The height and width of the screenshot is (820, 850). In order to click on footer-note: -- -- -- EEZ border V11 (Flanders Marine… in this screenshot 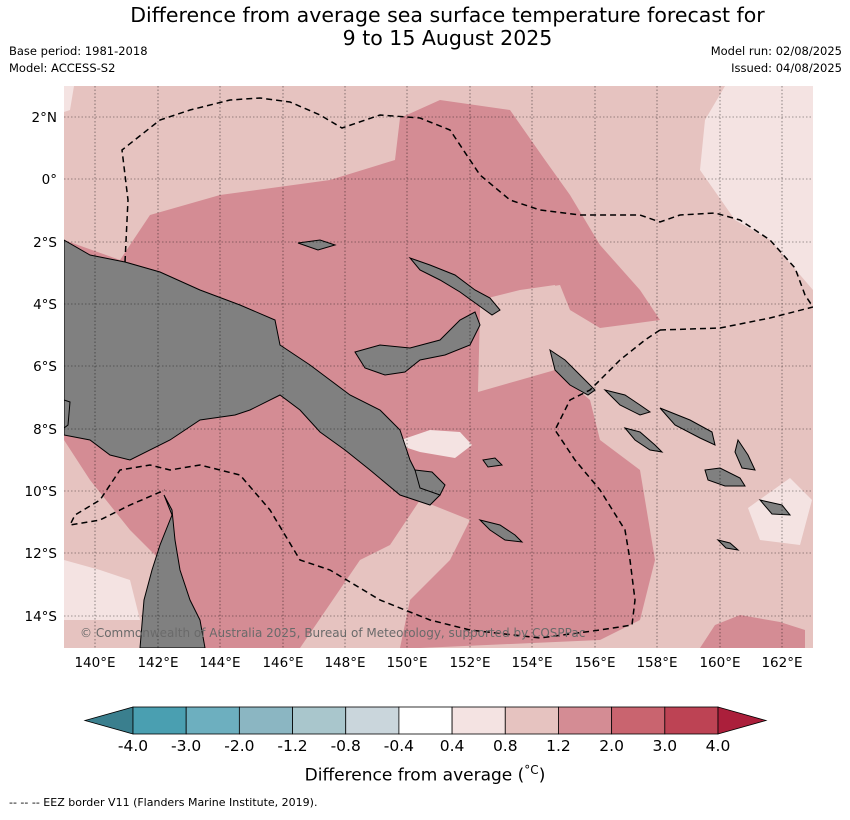, I will do `click(163, 802)`.